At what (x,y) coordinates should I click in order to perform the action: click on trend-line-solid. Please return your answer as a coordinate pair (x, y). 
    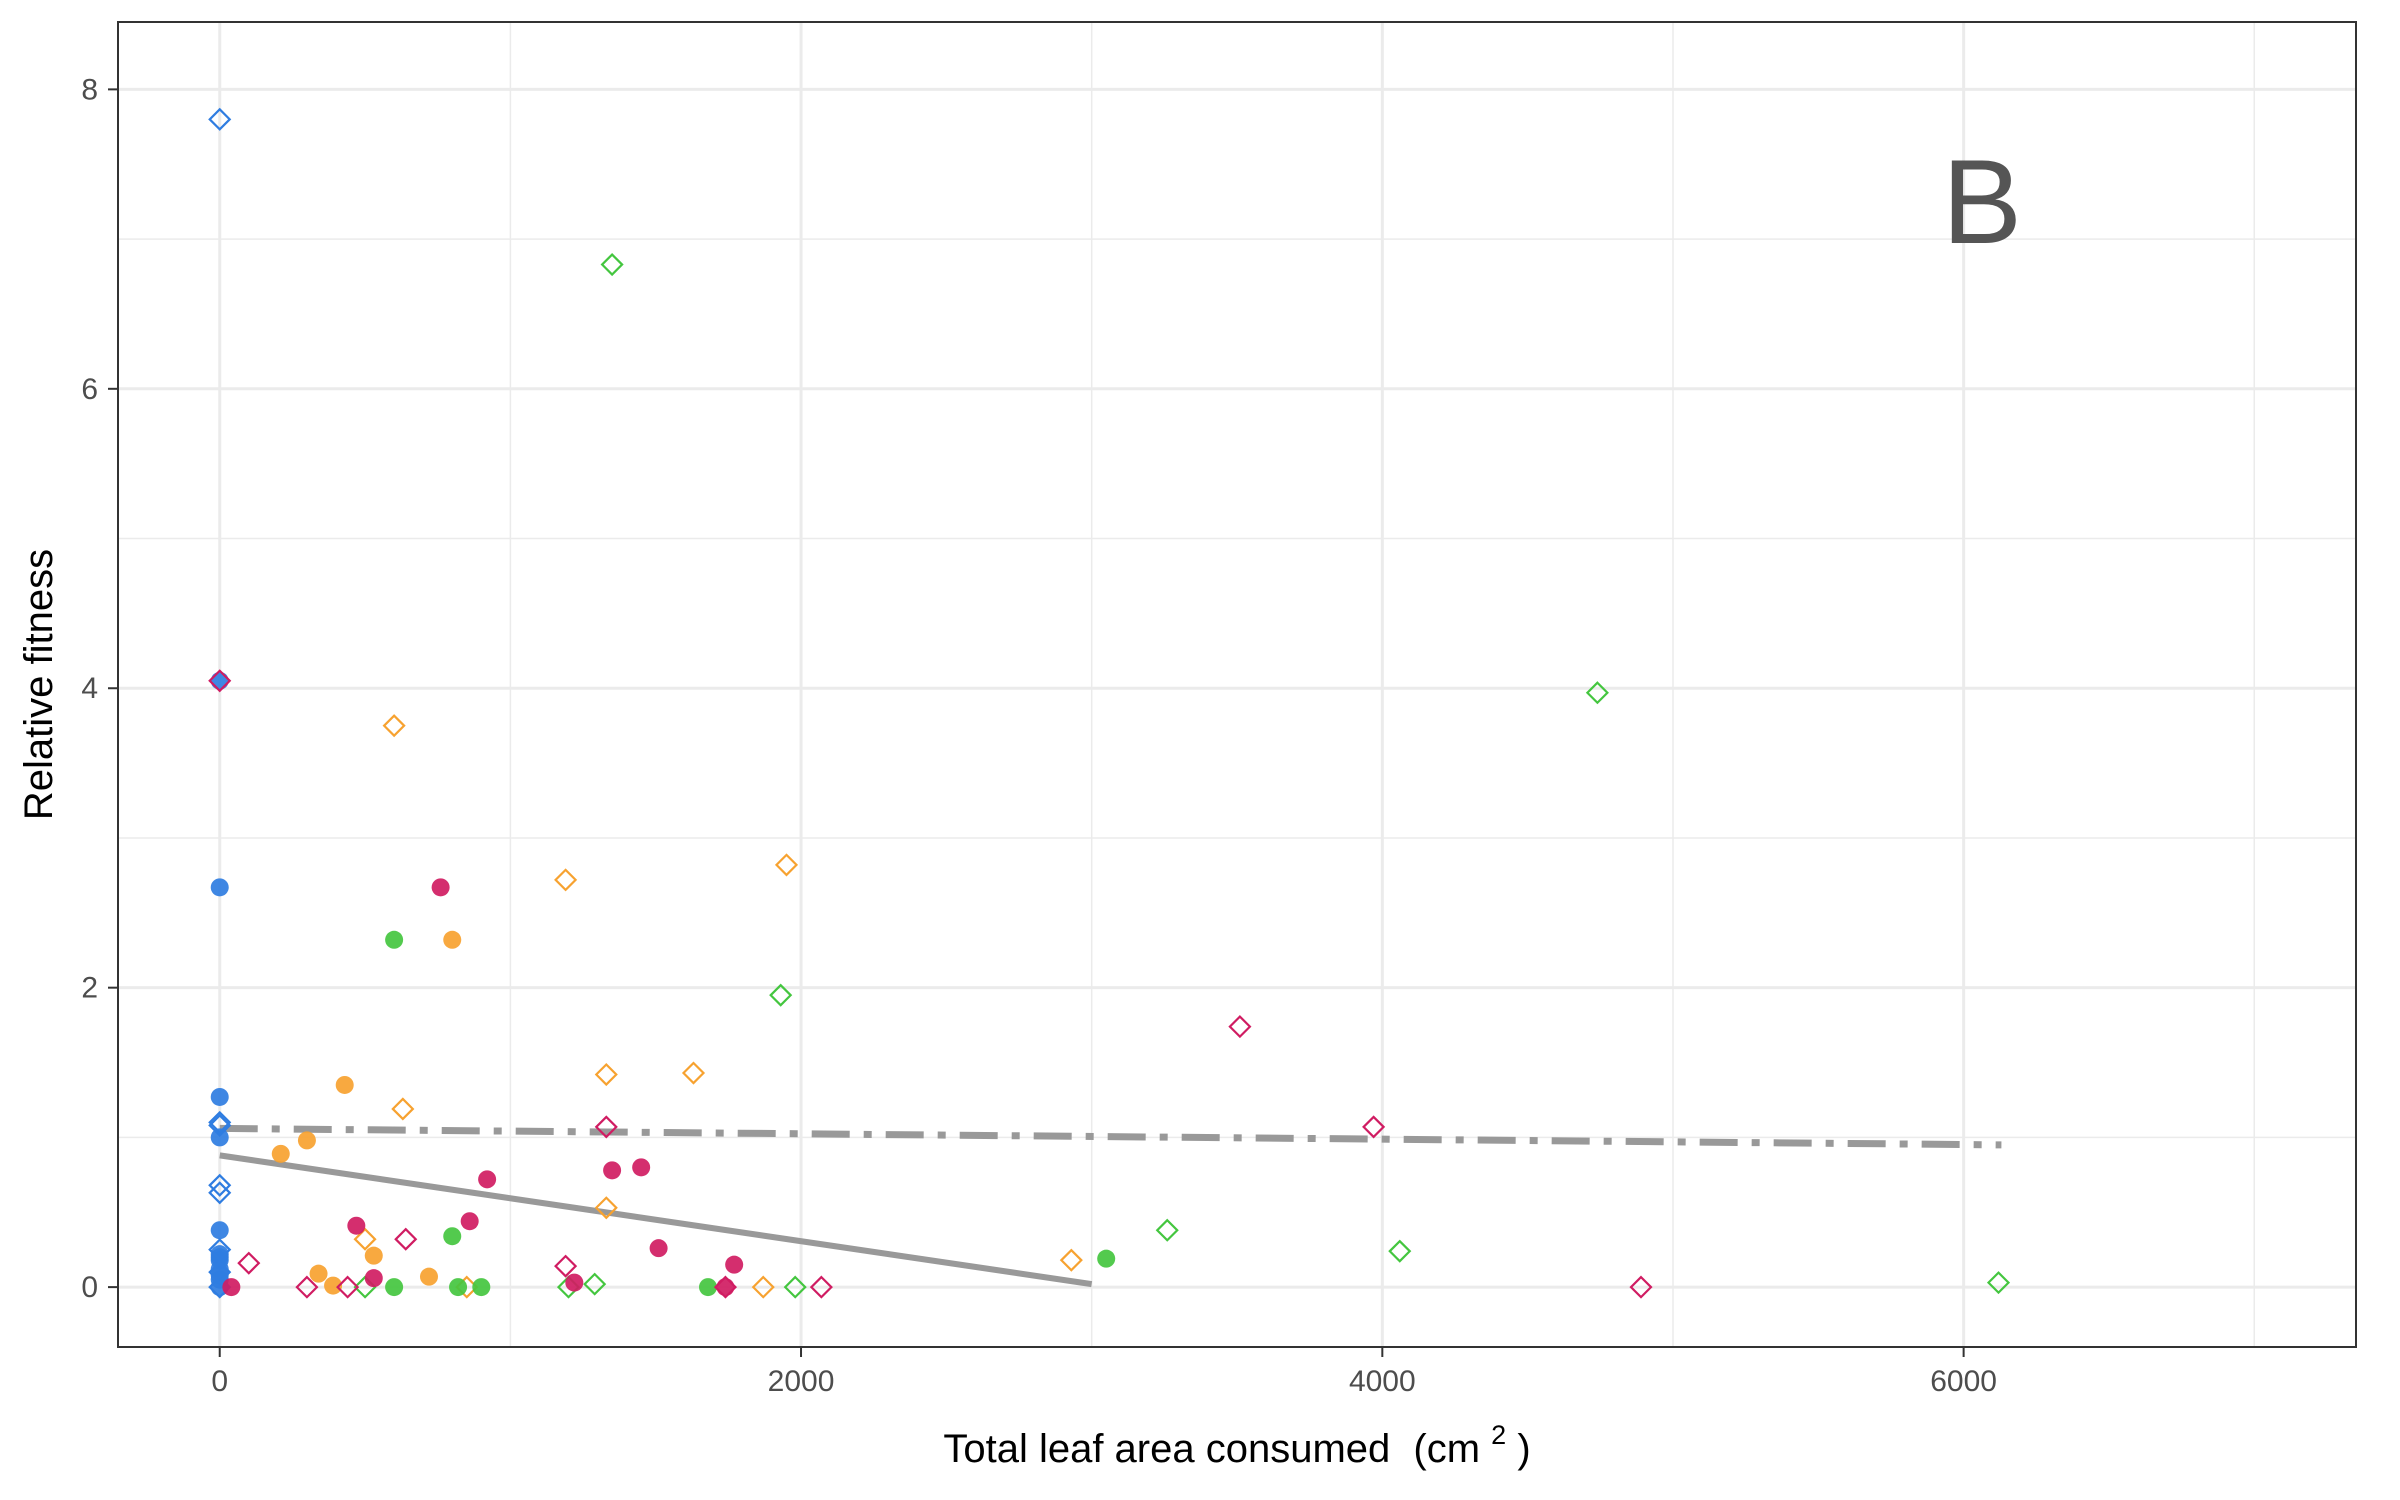
    Looking at the image, I should click on (656, 1220).